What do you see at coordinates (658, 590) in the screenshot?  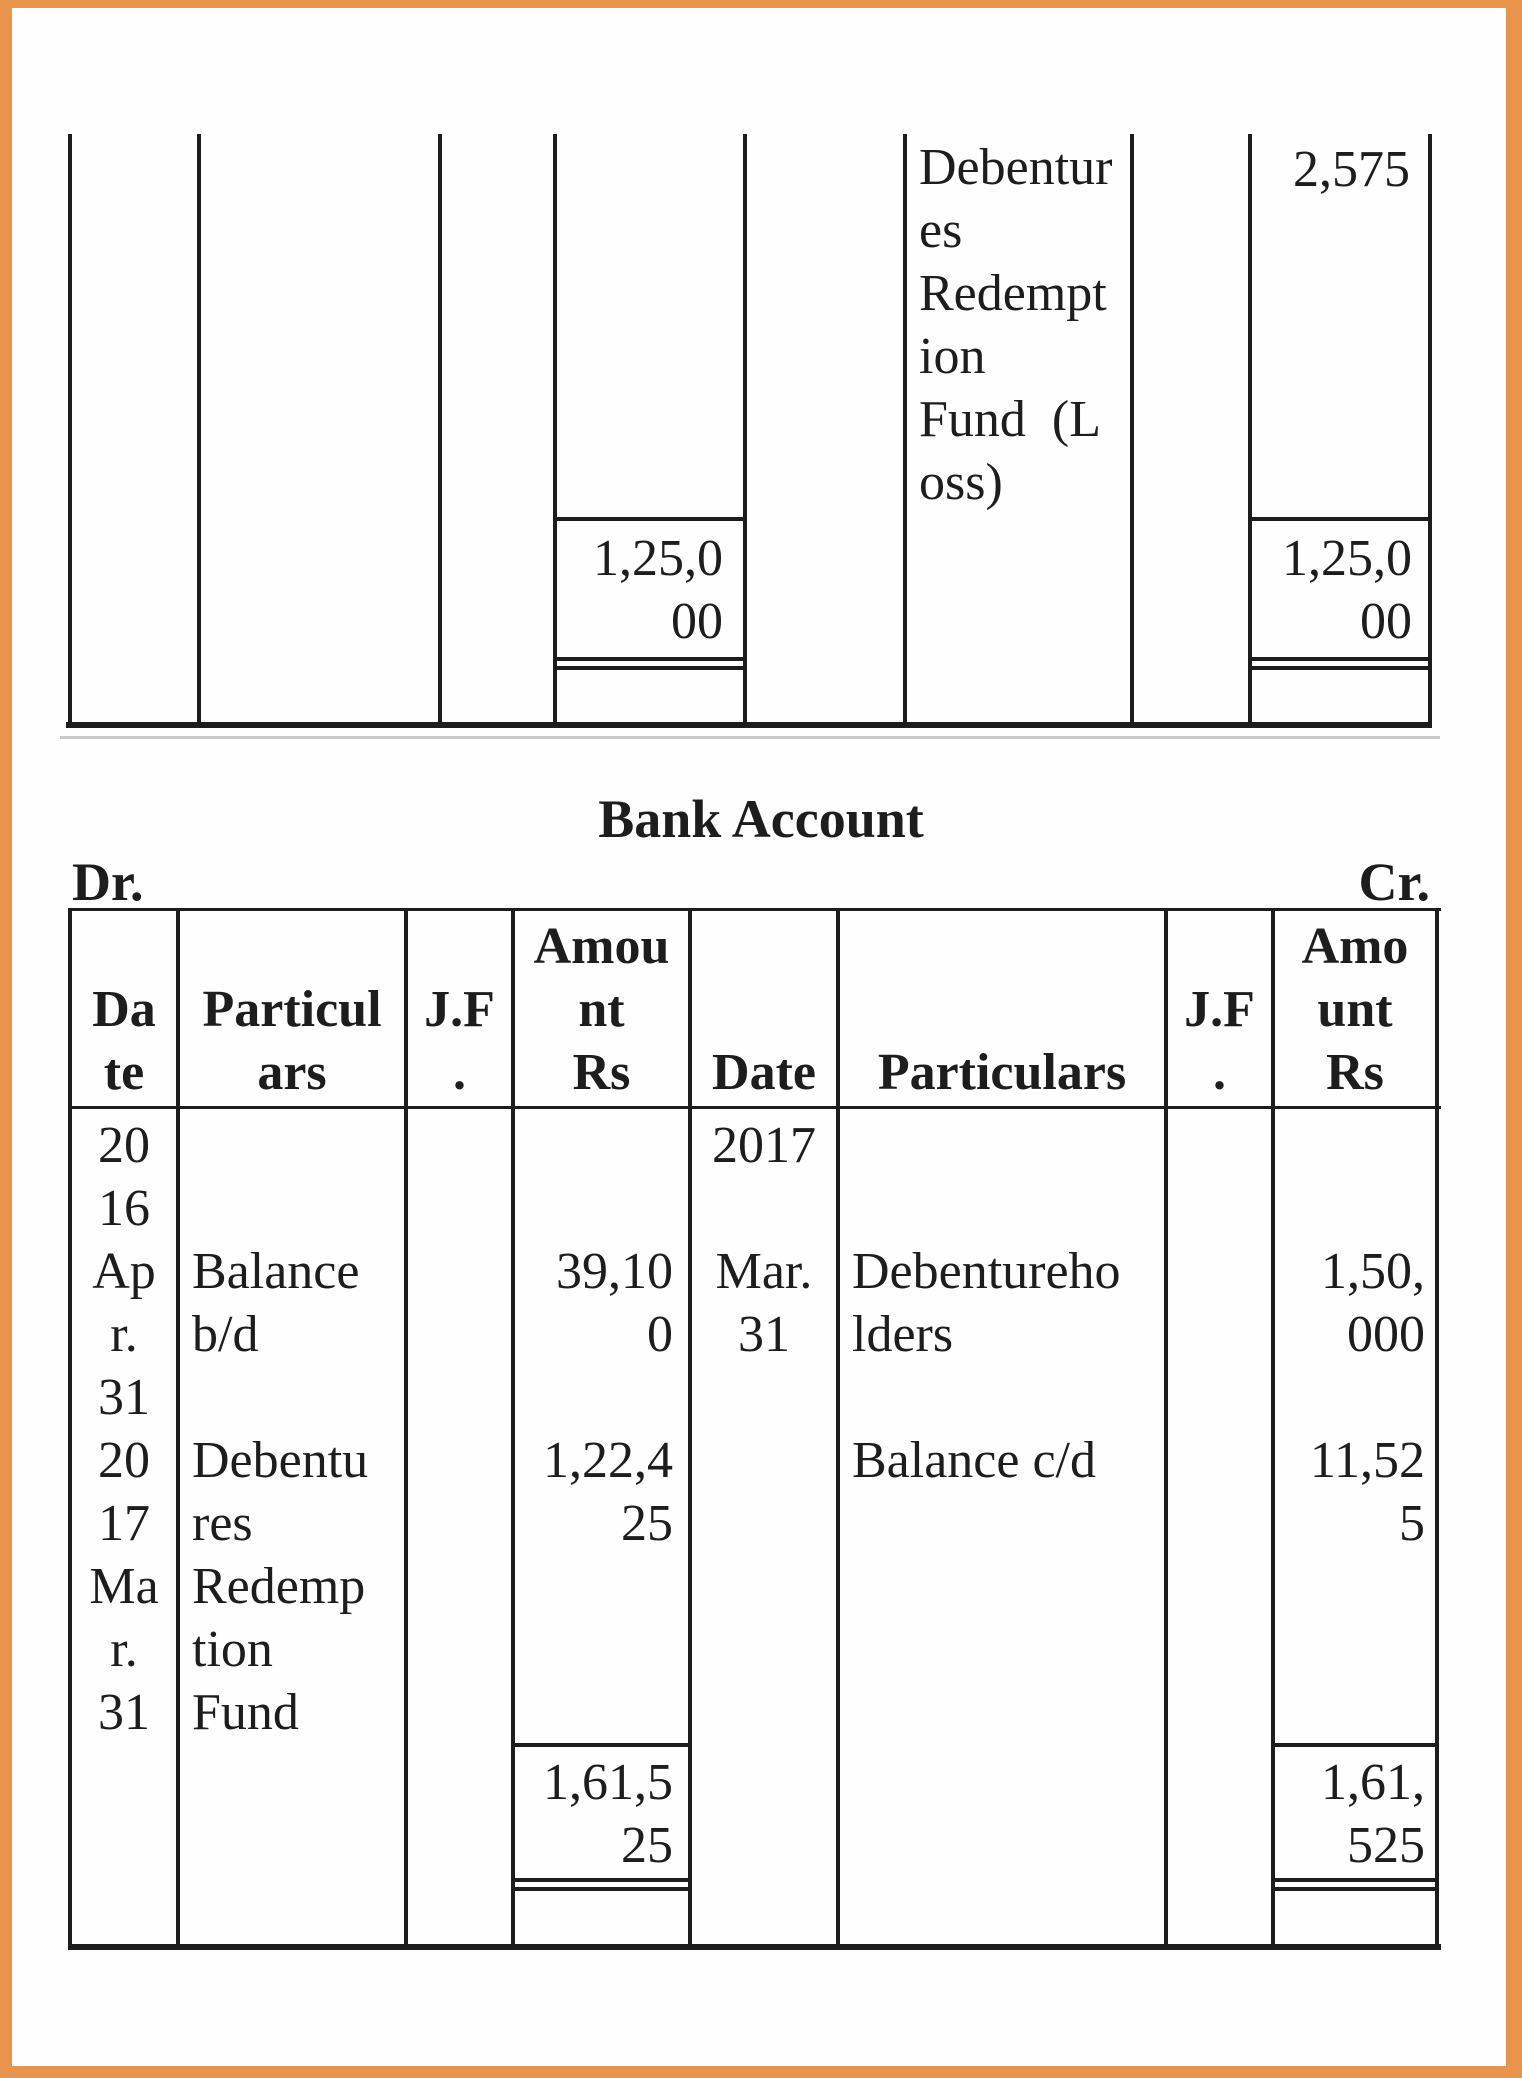 I see `top-debit-total: 1,25,0 00` at bounding box center [658, 590].